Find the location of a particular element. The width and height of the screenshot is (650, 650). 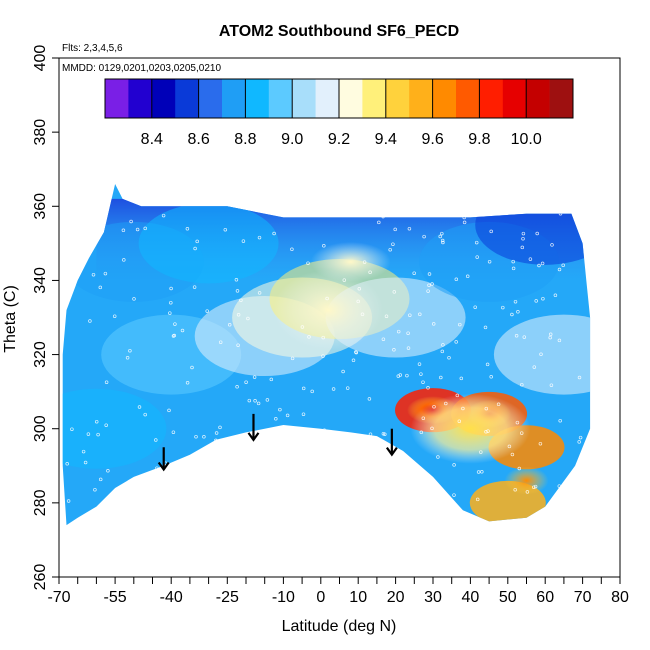

y-tick-label: 320 is located at coordinates (40, 354).